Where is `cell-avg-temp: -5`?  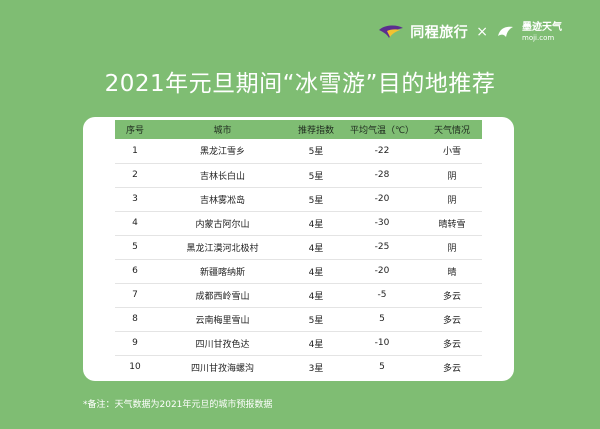
cell-avg-temp: -5 is located at coordinates (382, 295).